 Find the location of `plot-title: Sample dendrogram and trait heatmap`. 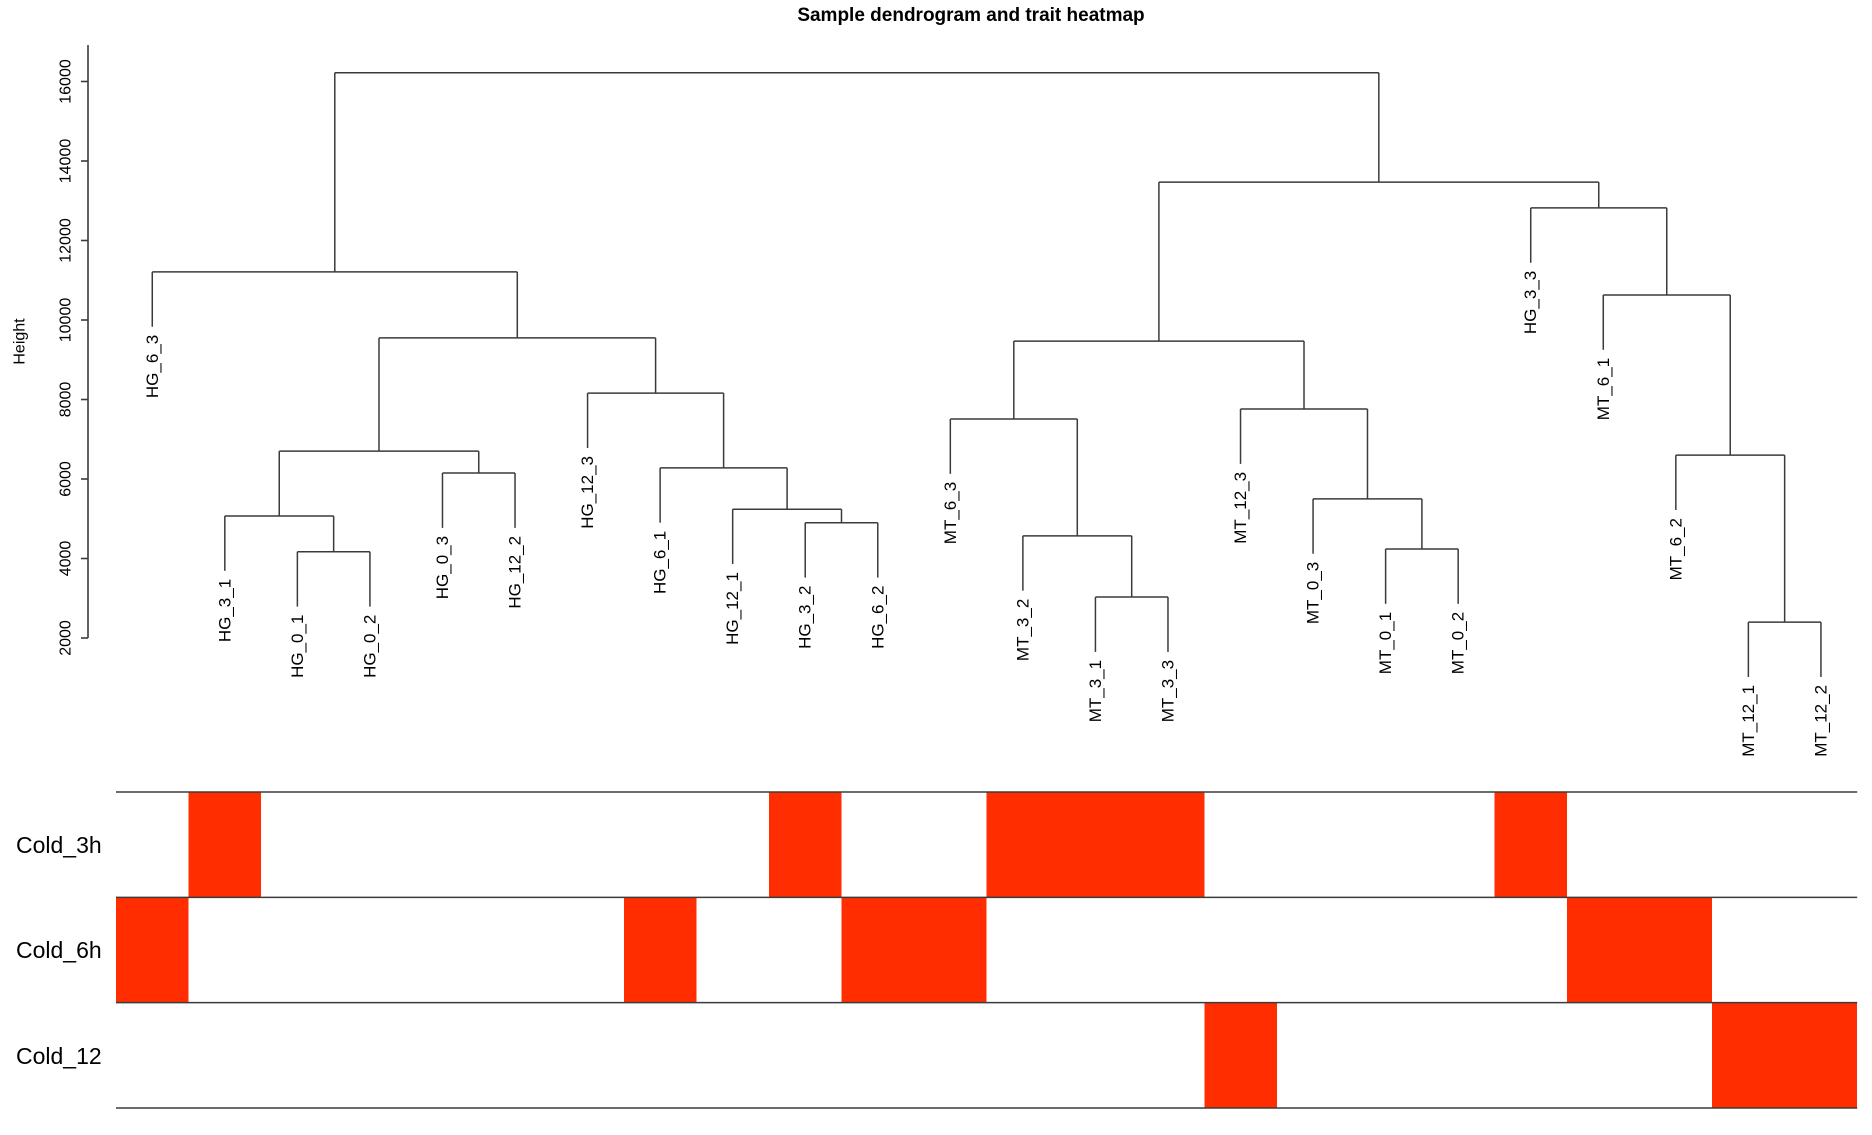

plot-title: Sample dendrogram and trait heatmap is located at coordinates (971, 15).